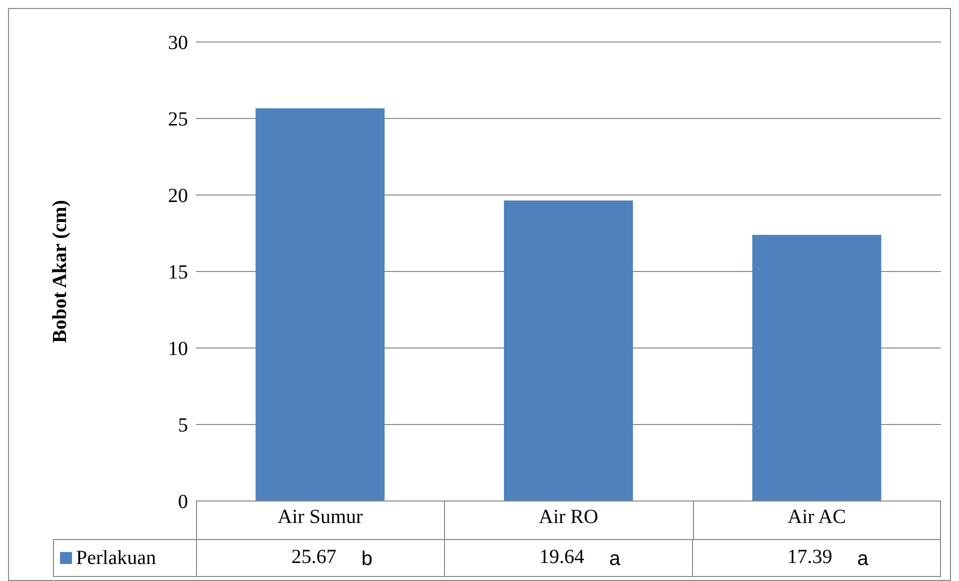 This screenshot has width=959, height=581. Describe the element at coordinates (568, 517) in the screenshot. I see `x-tick-label: Air RO` at that location.